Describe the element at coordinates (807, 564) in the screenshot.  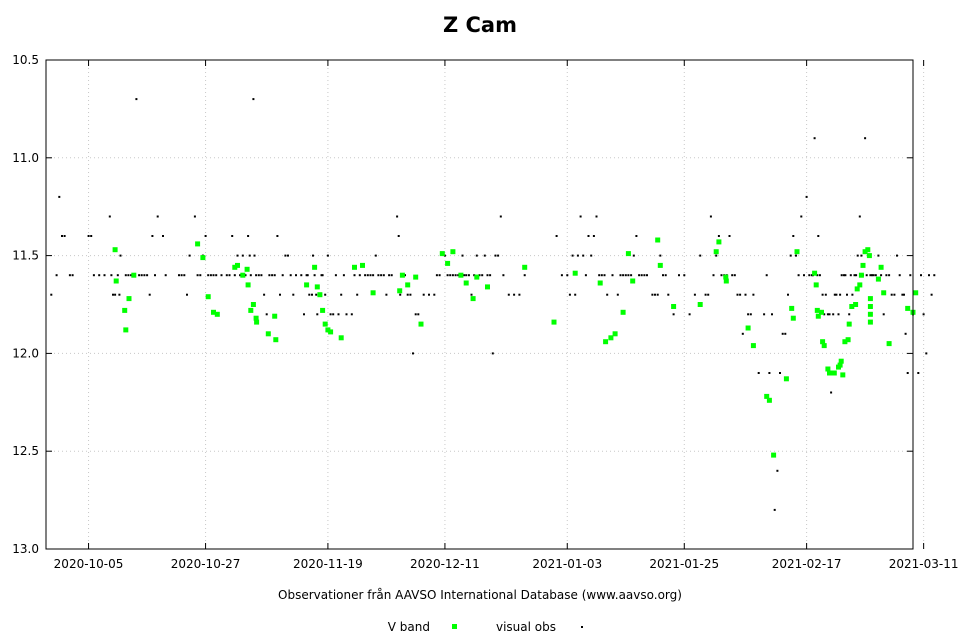
I see `x-tick-label: 2021-02-17` at that location.